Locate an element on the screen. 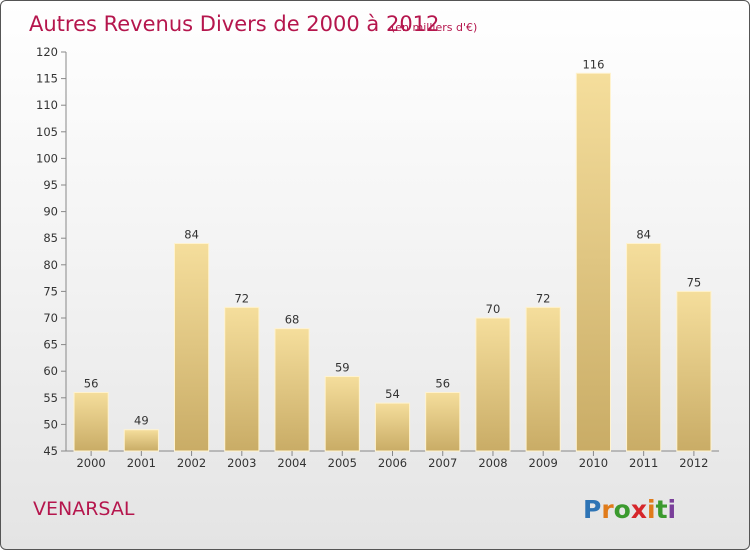 The height and width of the screenshot is (551, 750). y-tick-label: 80 is located at coordinates (50, 265).